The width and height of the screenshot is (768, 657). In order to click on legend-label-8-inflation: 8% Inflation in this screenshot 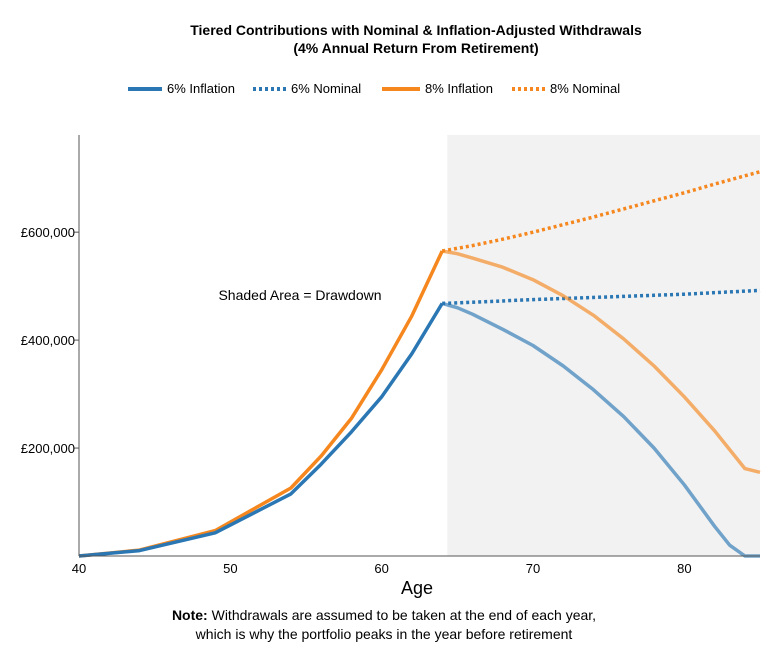, I will do `click(459, 88)`.